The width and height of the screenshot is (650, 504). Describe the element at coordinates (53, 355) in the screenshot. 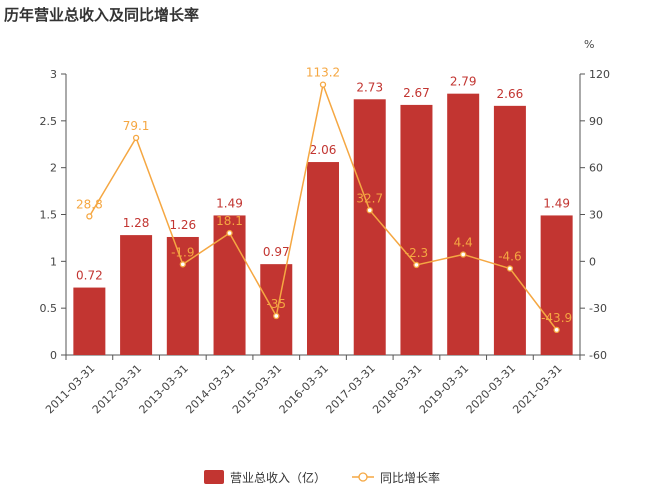

I see `y-left-tick-label: 0` at that location.